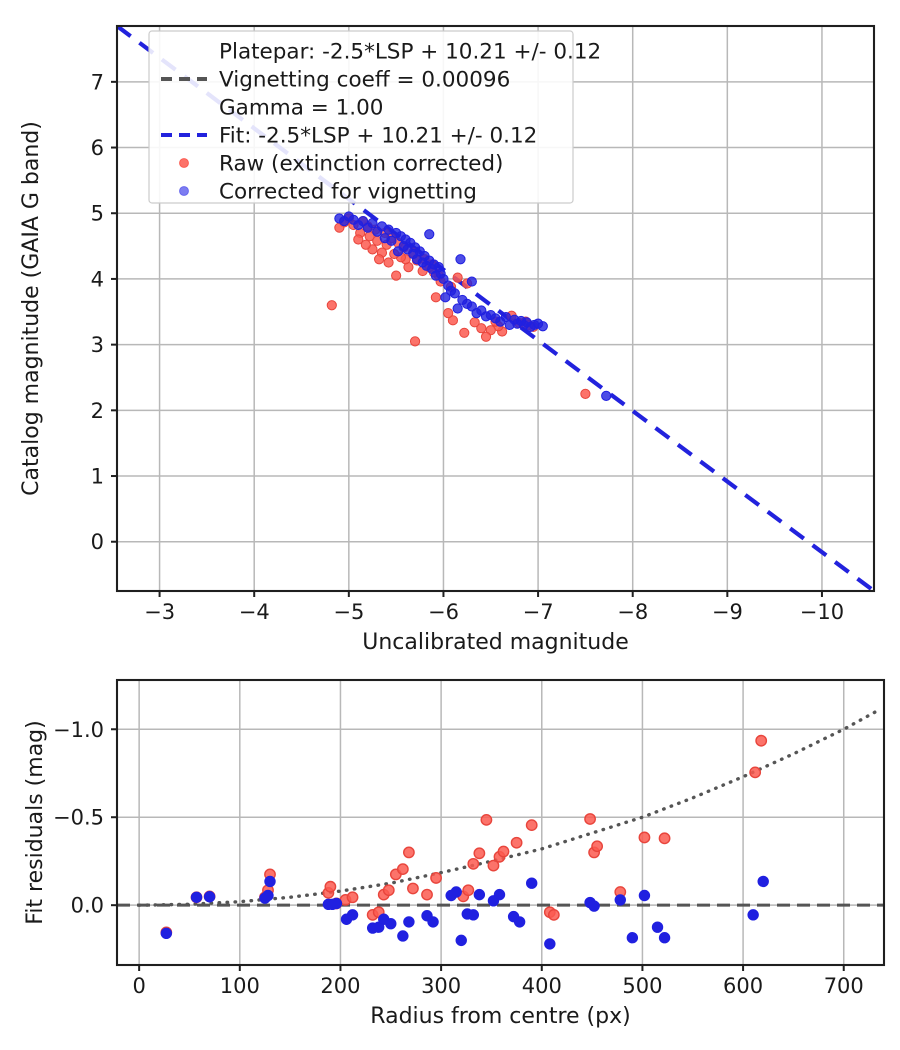 Image resolution: width=900 pixels, height=1050 pixels. What do you see at coordinates (348, 612) in the screenshot?
I see `x-tick-label: −5` at bounding box center [348, 612].